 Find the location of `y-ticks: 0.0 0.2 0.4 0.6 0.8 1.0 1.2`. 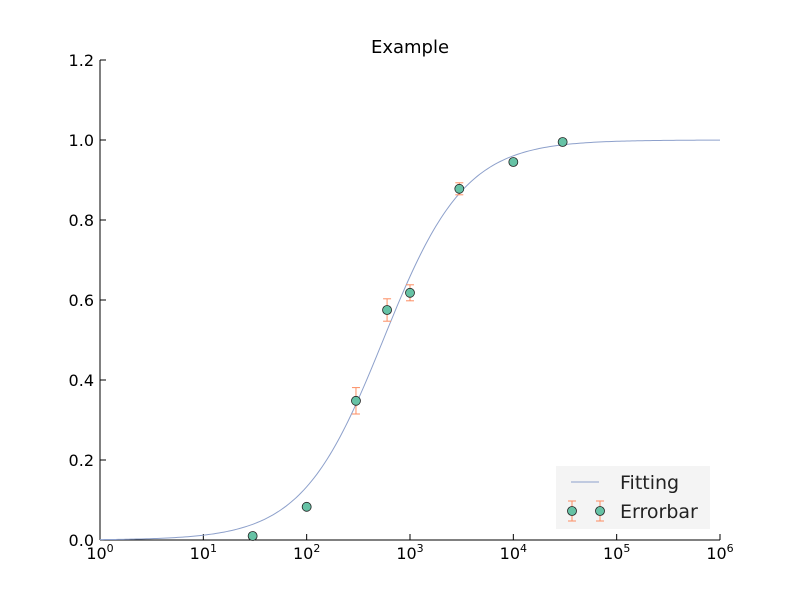

y-ticks: 0.0 0.2 0.4 0.6 0.8 1.0 1.2 is located at coordinates (87, 300).